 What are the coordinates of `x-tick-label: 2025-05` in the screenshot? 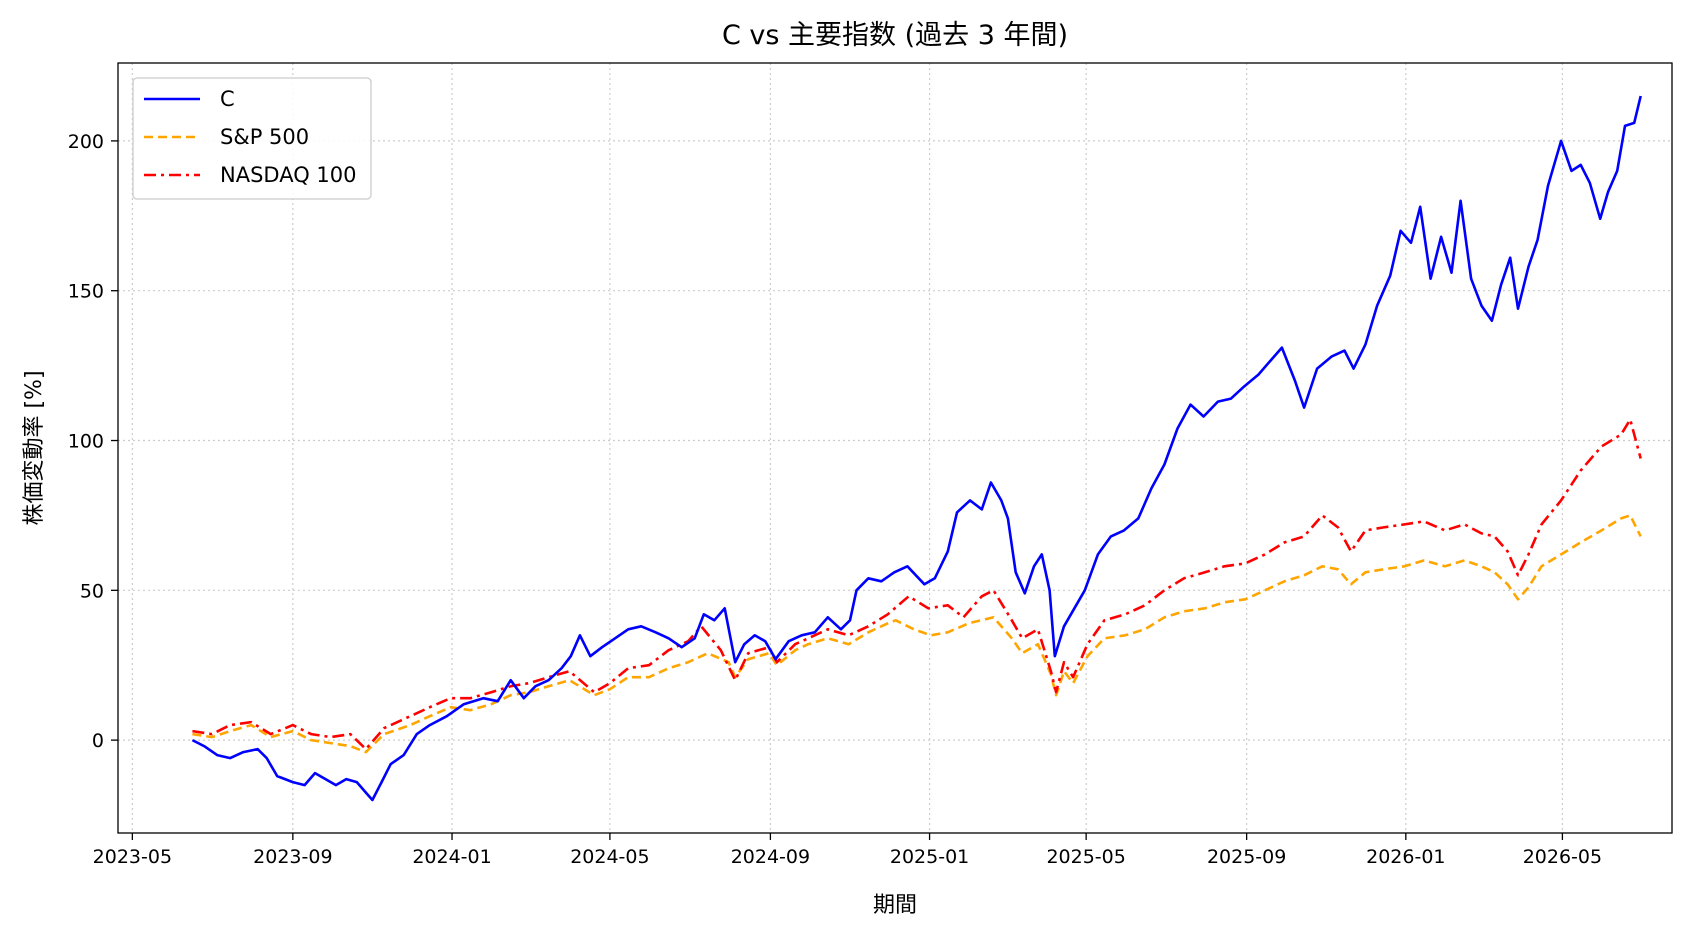 It's located at (1085, 857).